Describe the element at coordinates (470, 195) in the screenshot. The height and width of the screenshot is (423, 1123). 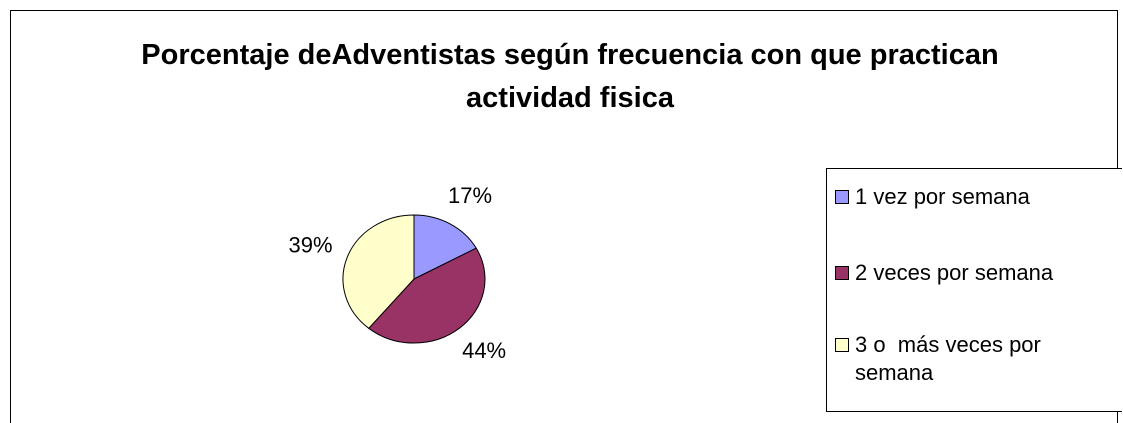
I see `data-label: 17%` at that location.